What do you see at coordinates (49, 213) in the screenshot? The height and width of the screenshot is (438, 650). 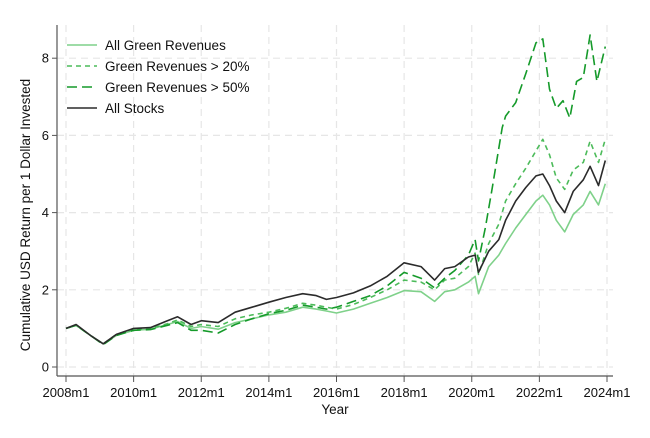 I see `y-ticks: 0 2 4 6 8` at bounding box center [49, 213].